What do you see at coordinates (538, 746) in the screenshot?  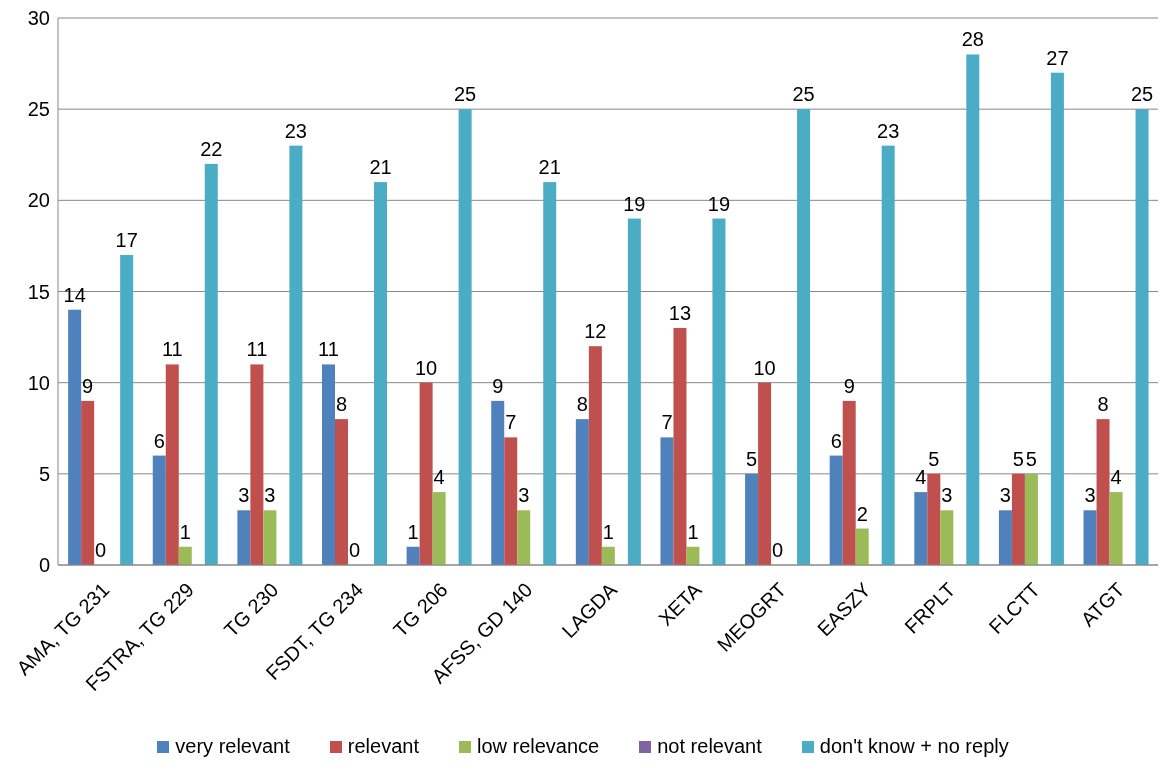 I see `legend-label: low relevance` at bounding box center [538, 746].